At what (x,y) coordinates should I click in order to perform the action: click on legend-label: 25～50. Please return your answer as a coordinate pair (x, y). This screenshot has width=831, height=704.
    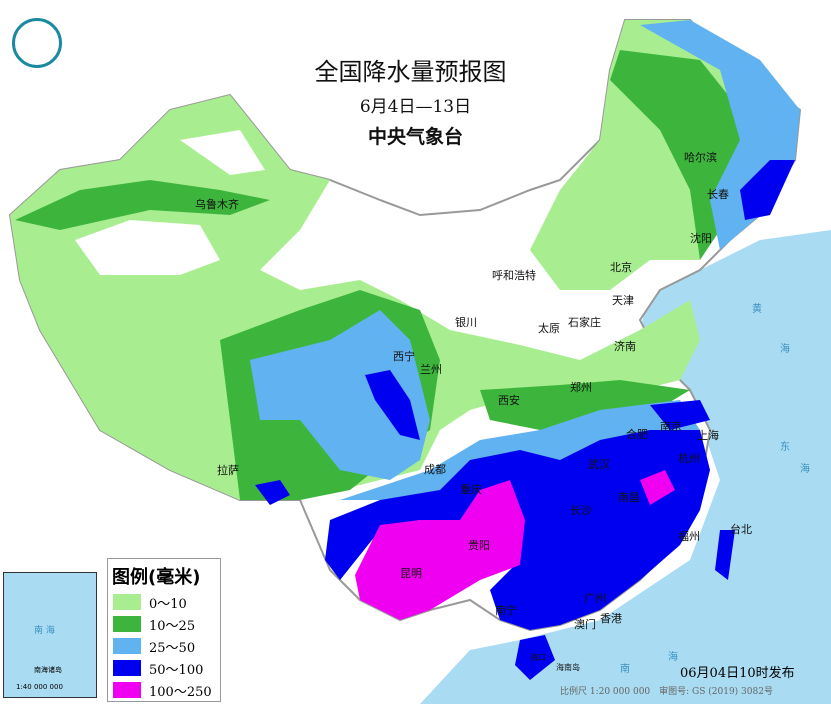
    Looking at the image, I should click on (172, 648).